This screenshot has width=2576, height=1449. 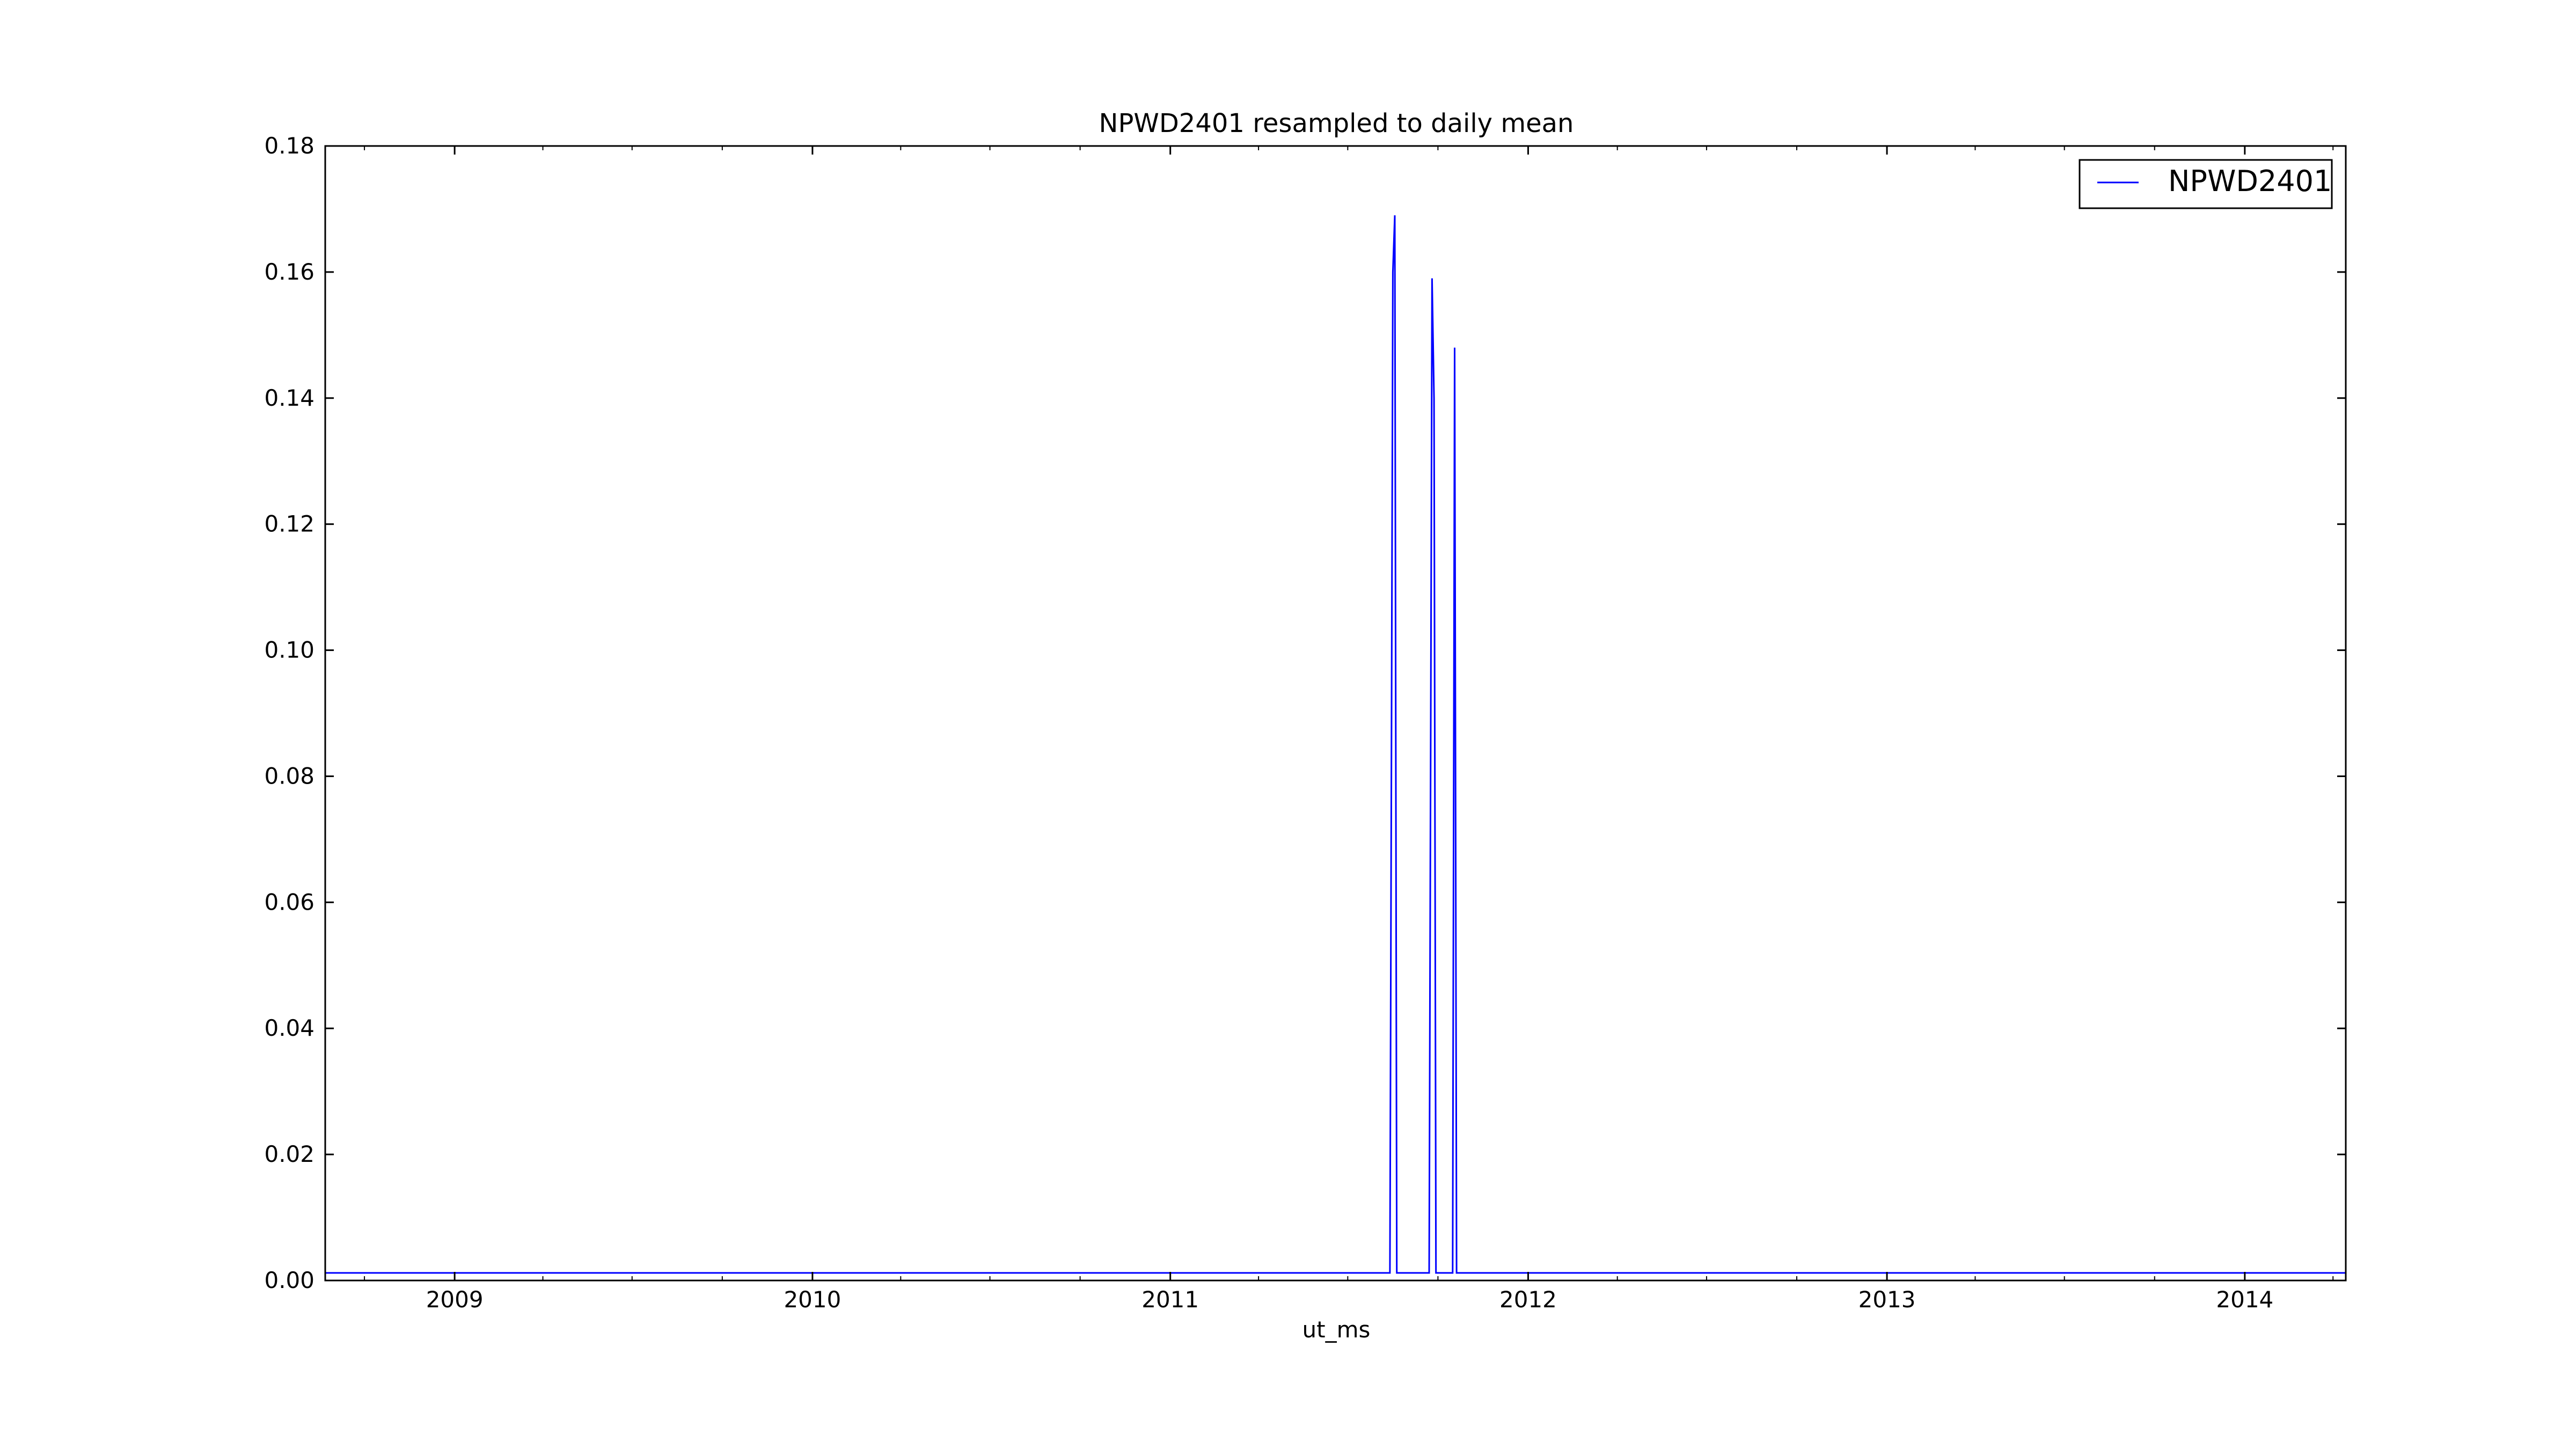 What do you see at coordinates (812, 1299) in the screenshot?
I see `x-tick-label: 2010` at bounding box center [812, 1299].